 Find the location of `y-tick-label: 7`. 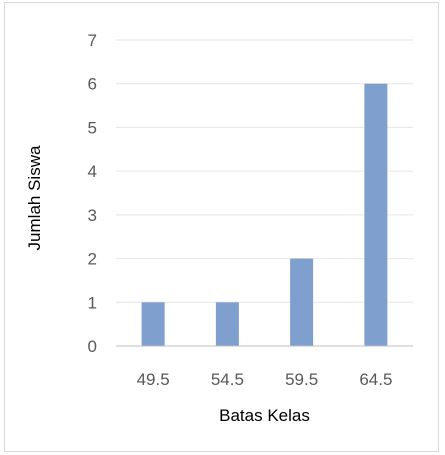

y-tick-label: 7 is located at coordinates (92, 40).